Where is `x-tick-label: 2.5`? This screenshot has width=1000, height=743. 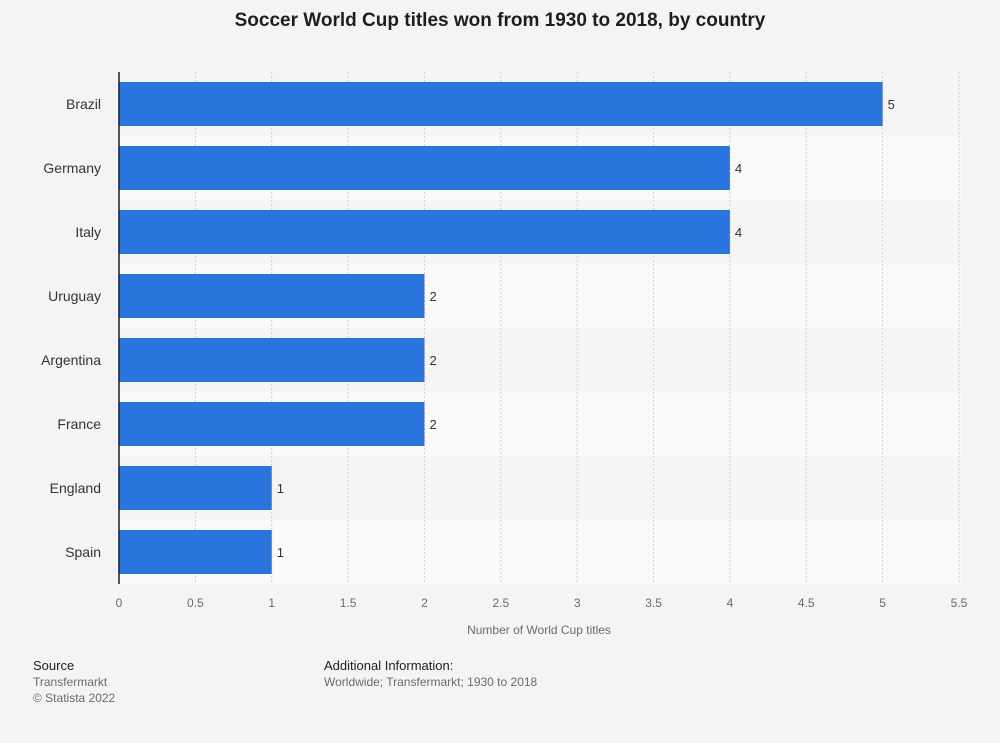 x-tick-label: 2.5 is located at coordinates (500, 603).